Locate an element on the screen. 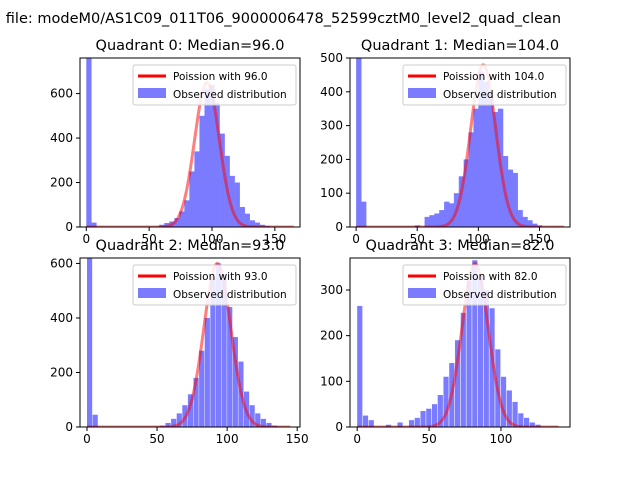 Image resolution: width=640 pixels, height=480 pixels. legend: Poission with 93.0 Observed distribution is located at coordinates (214, 285).